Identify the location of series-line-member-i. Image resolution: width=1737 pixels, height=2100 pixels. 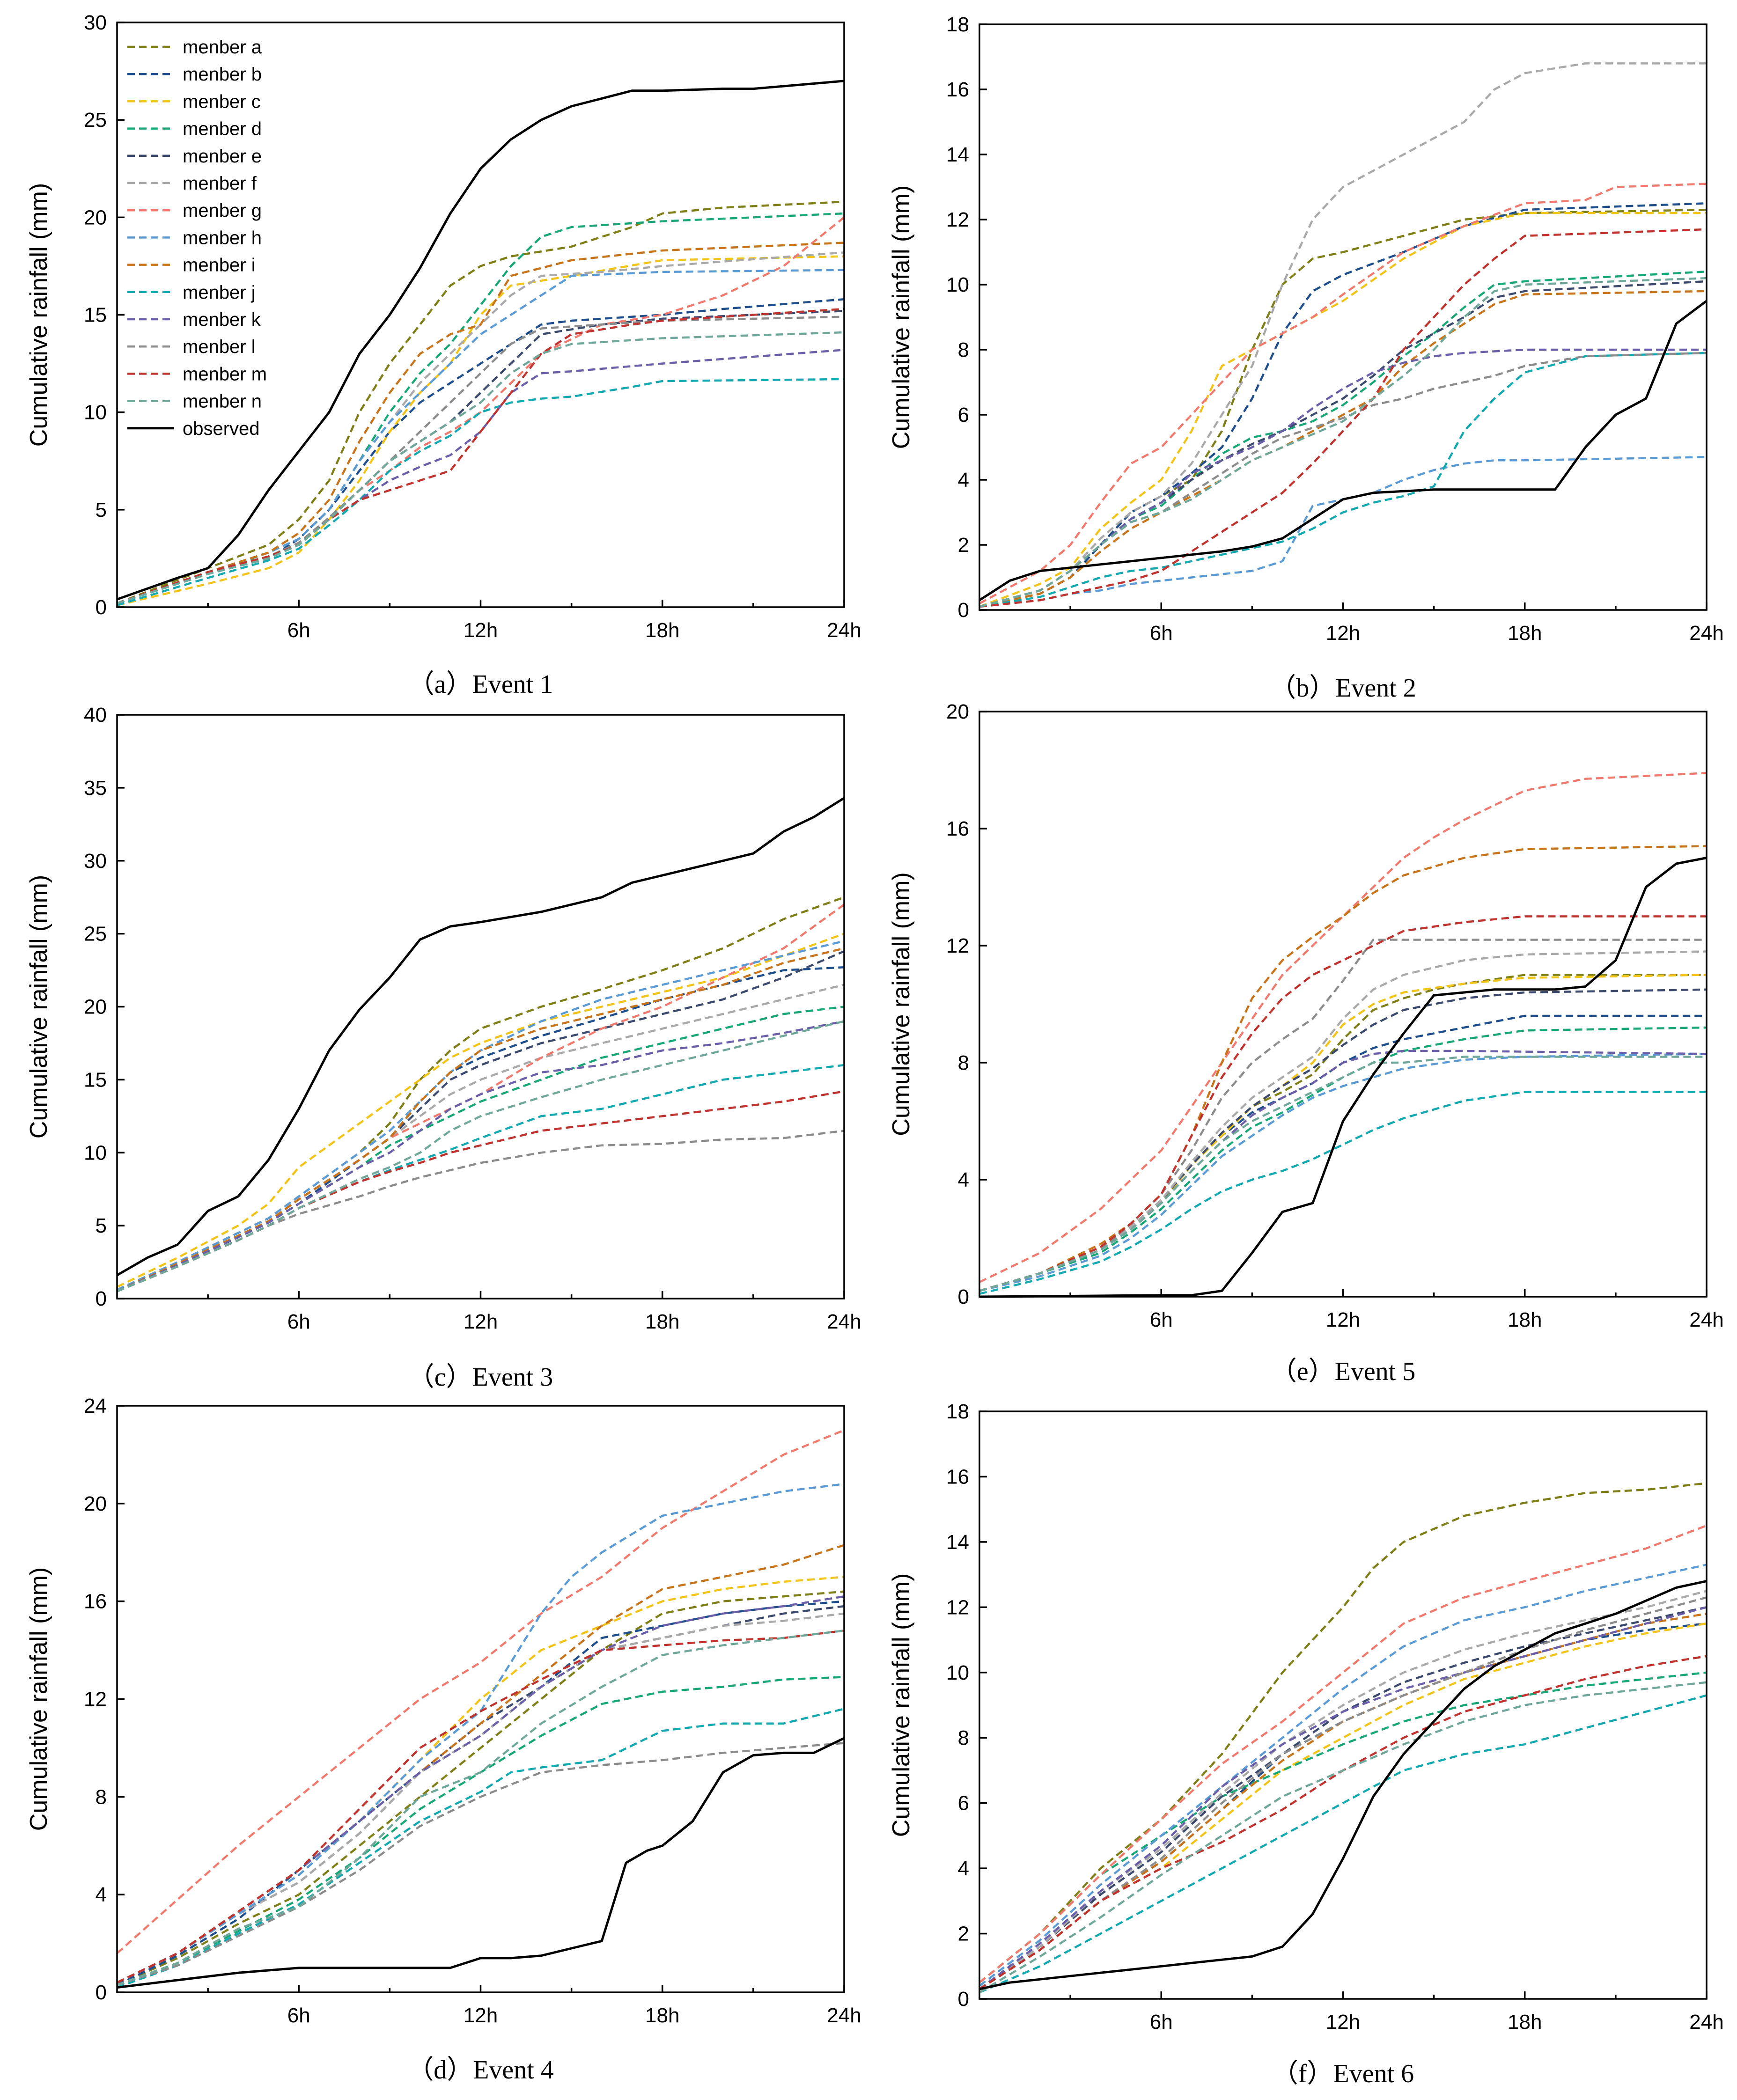
(1343, 1068).